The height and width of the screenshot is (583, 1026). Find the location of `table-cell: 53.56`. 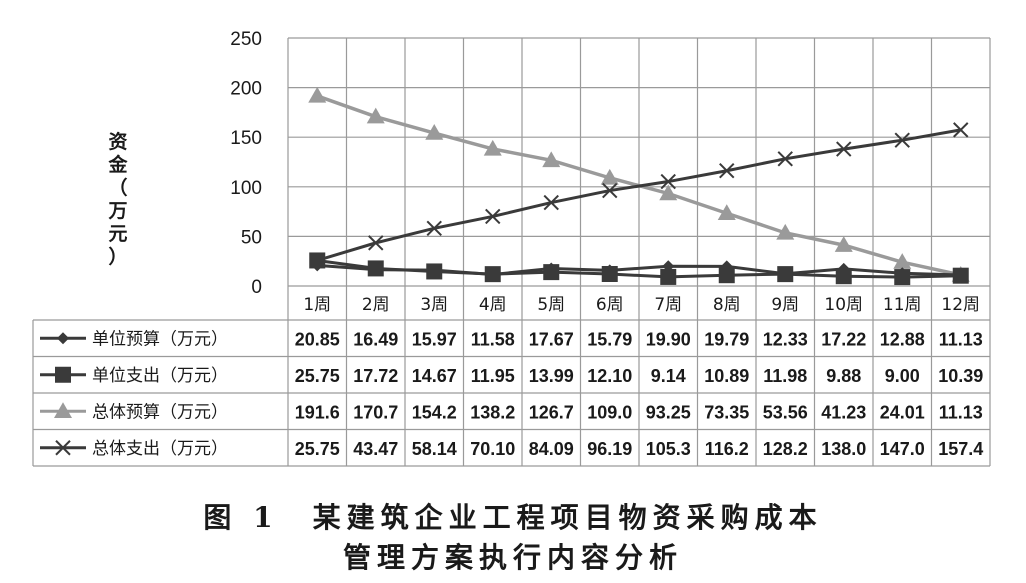

table-cell: 53.56 is located at coordinates (785, 412).